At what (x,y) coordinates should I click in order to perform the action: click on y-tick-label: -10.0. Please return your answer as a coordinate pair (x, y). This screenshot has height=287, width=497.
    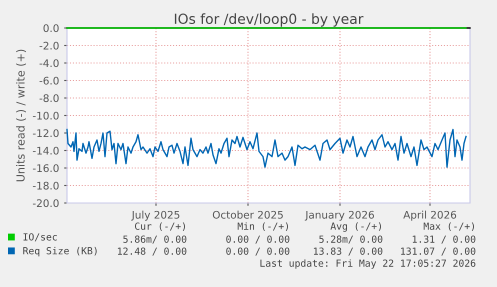
    Looking at the image, I should click on (45, 116).